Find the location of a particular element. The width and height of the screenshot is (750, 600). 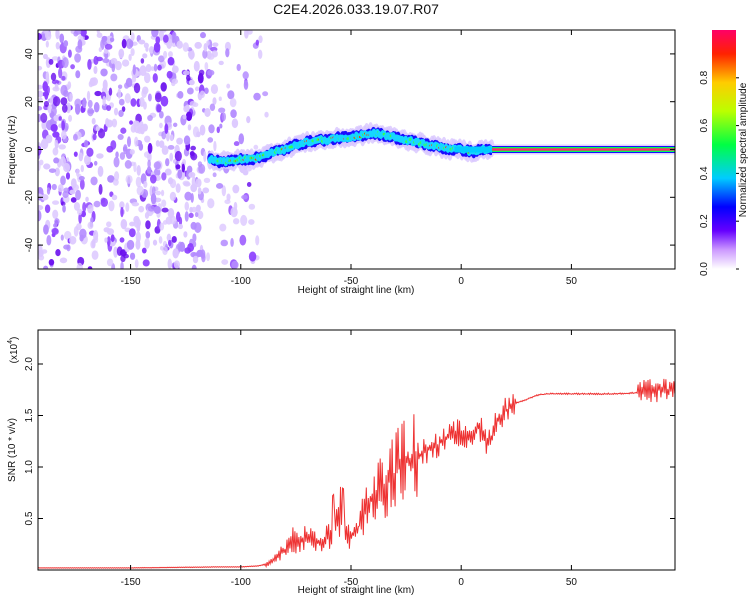

snr-y-tick-label: 1.5 is located at coordinates (29, 415).